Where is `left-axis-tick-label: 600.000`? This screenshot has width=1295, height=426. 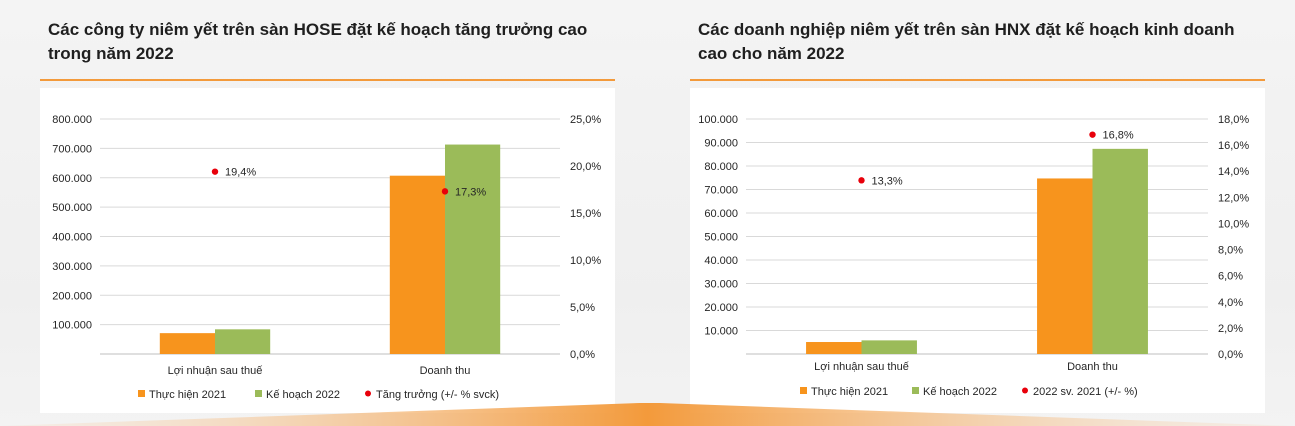
left-axis-tick-label: 600.000 is located at coordinates (72, 179).